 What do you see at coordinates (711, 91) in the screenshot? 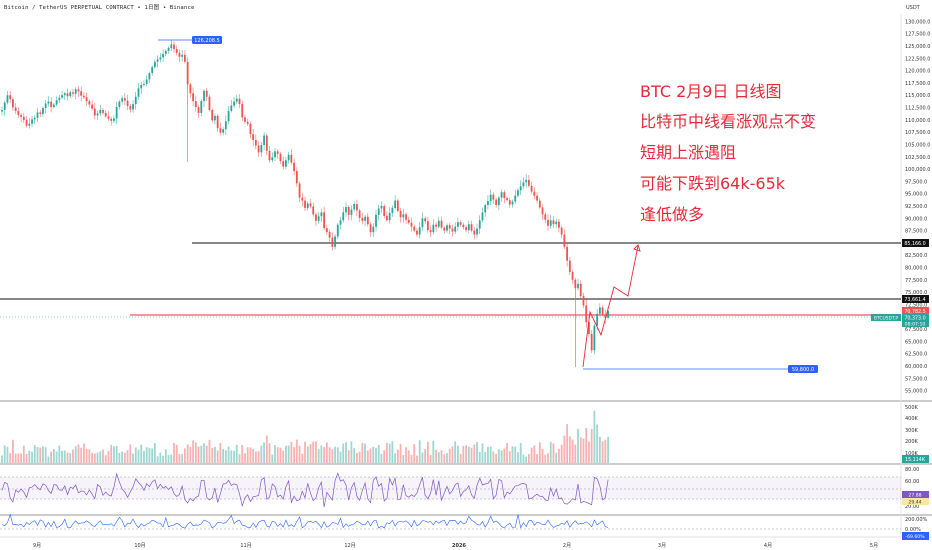
I see `annotation-line-1: BTC 2月9日 日线图` at bounding box center [711, 91].